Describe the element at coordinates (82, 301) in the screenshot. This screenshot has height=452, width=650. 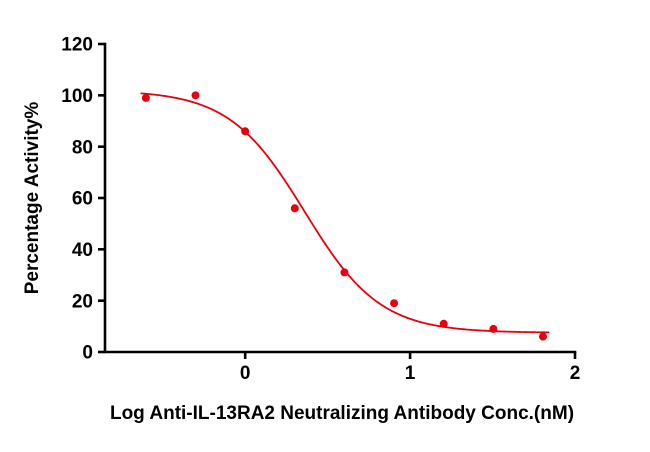
I see `y-tick-label: 20` at that location.